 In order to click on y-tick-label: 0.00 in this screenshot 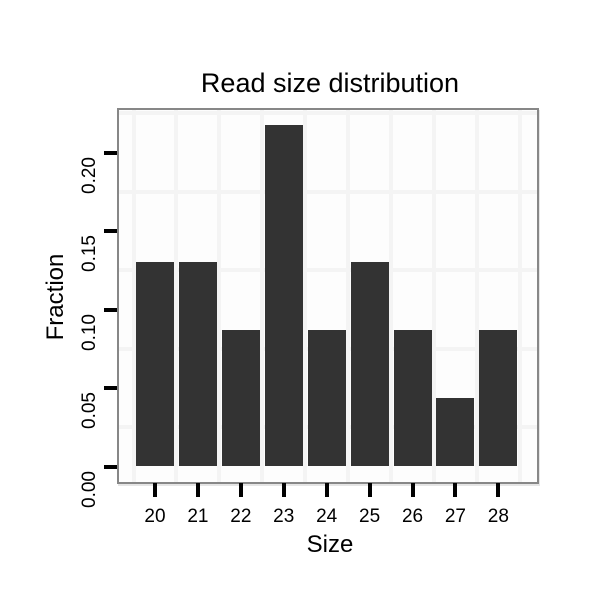, I will do `click(89, 489)`.